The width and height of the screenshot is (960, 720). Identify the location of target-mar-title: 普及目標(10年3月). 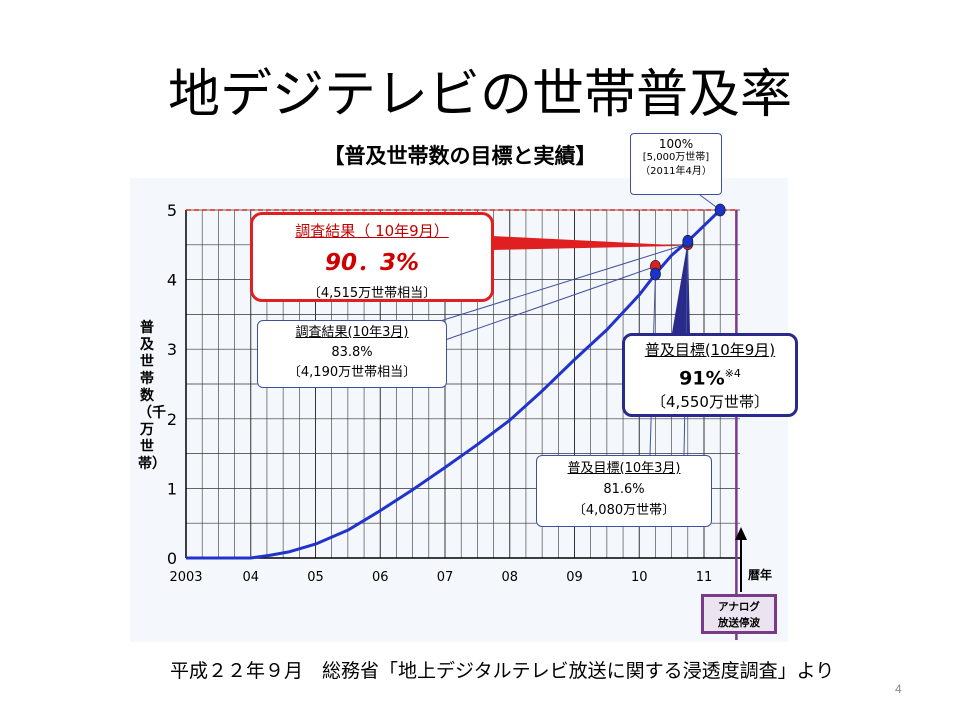
(624, 468).